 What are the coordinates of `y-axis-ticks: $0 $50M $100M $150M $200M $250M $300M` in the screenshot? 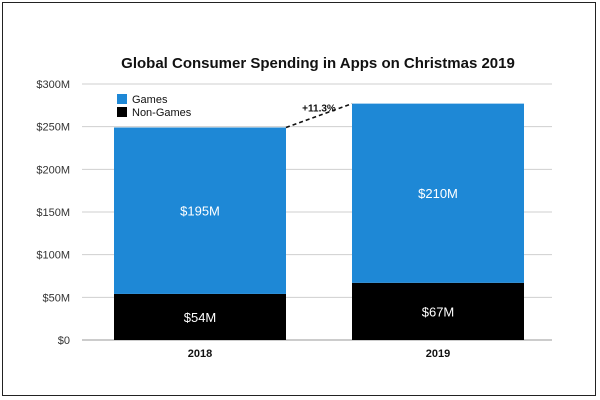 It's located at (53, 213).